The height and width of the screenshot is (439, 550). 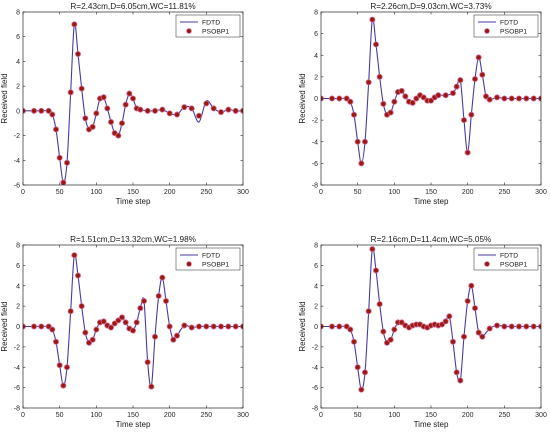 What do you see at coordinates (17, 368) in the screenshot?
I see `y-tick-label: -4` at bounding box center [17, 368].